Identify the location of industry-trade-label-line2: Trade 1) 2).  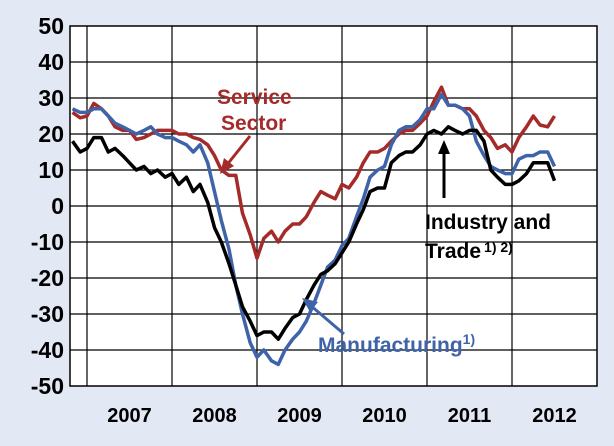
(469, 251).